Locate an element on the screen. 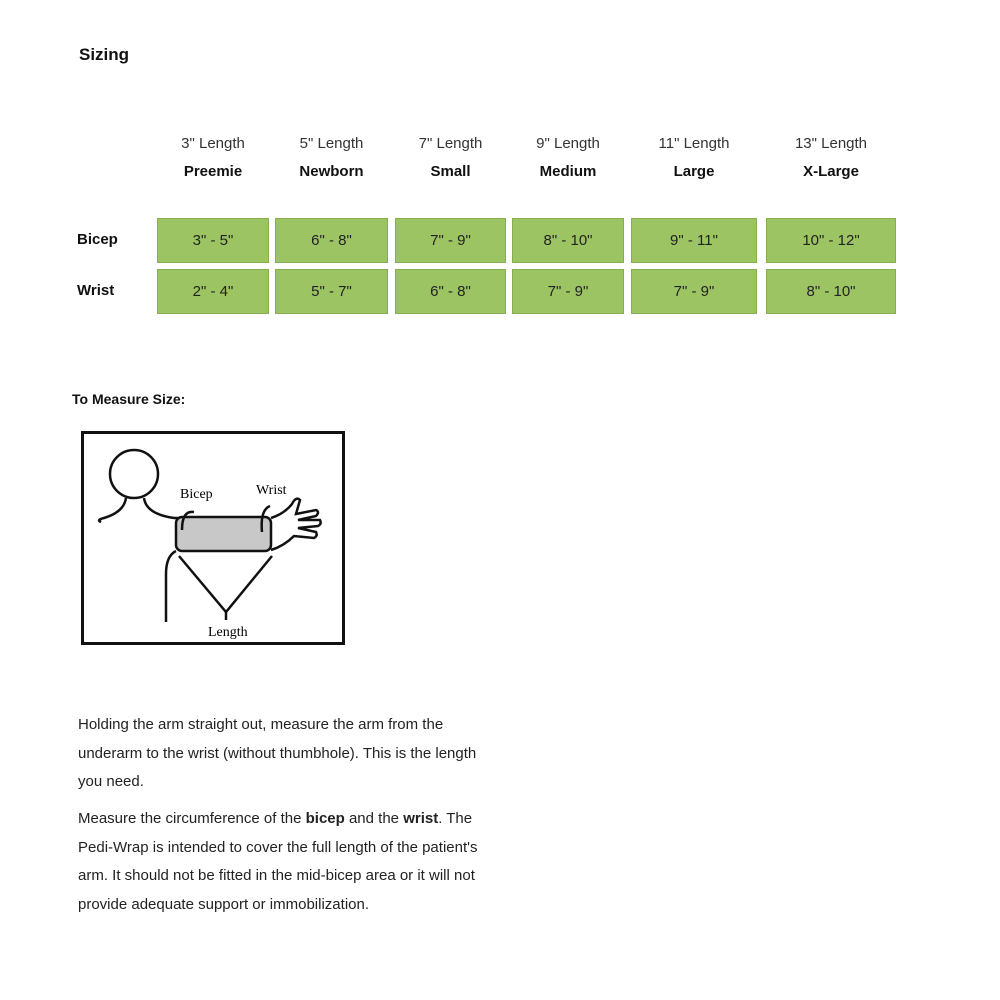 This screenshot has height=1000, width=1000. column-size: X-Large is located at coordinates (831, 171).